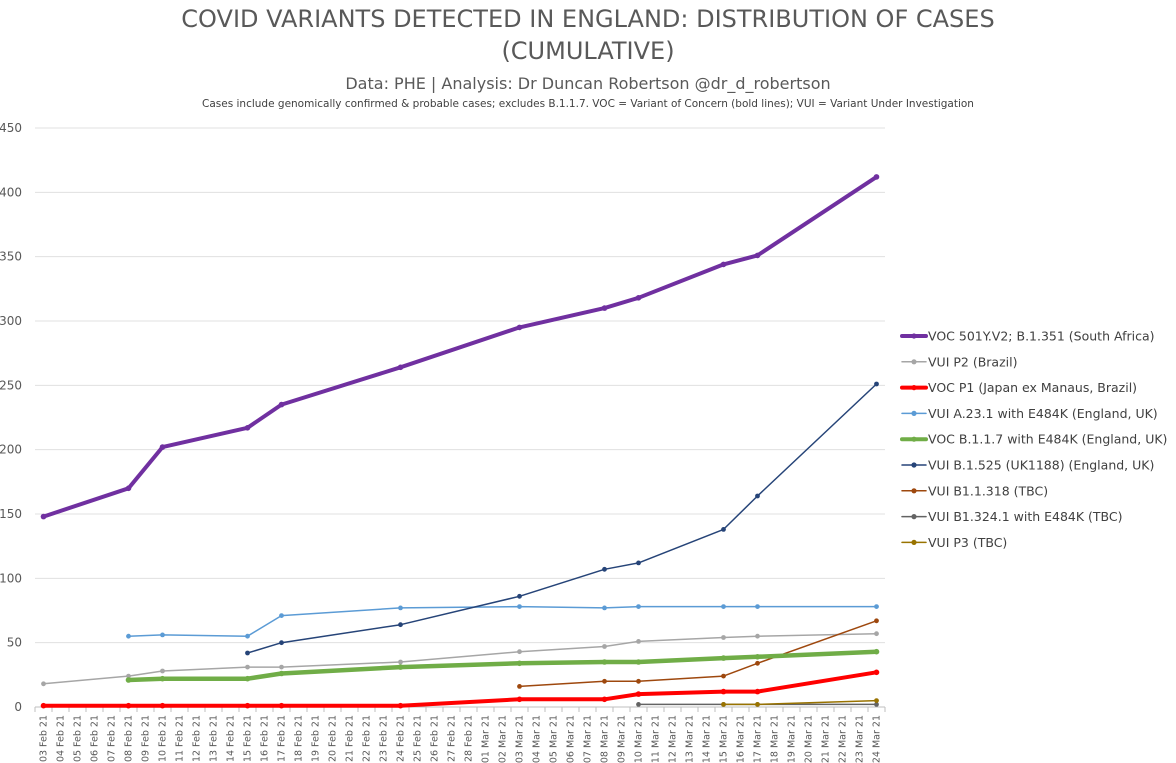  I want to click on y-axis: 0 50 100 150 200 250 300 350 400 450, so click(11, 417).